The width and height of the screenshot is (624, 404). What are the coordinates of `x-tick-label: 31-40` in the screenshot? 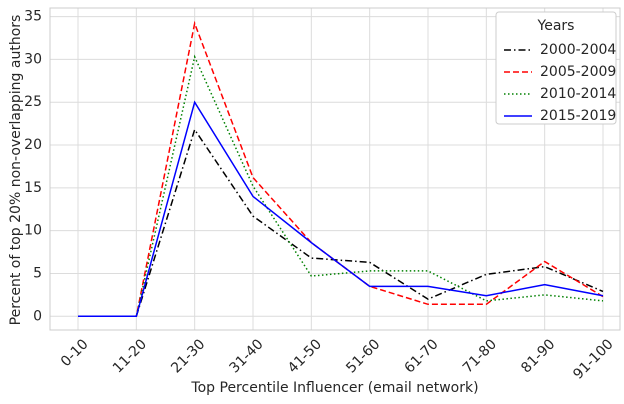 It's located at (247, 356).